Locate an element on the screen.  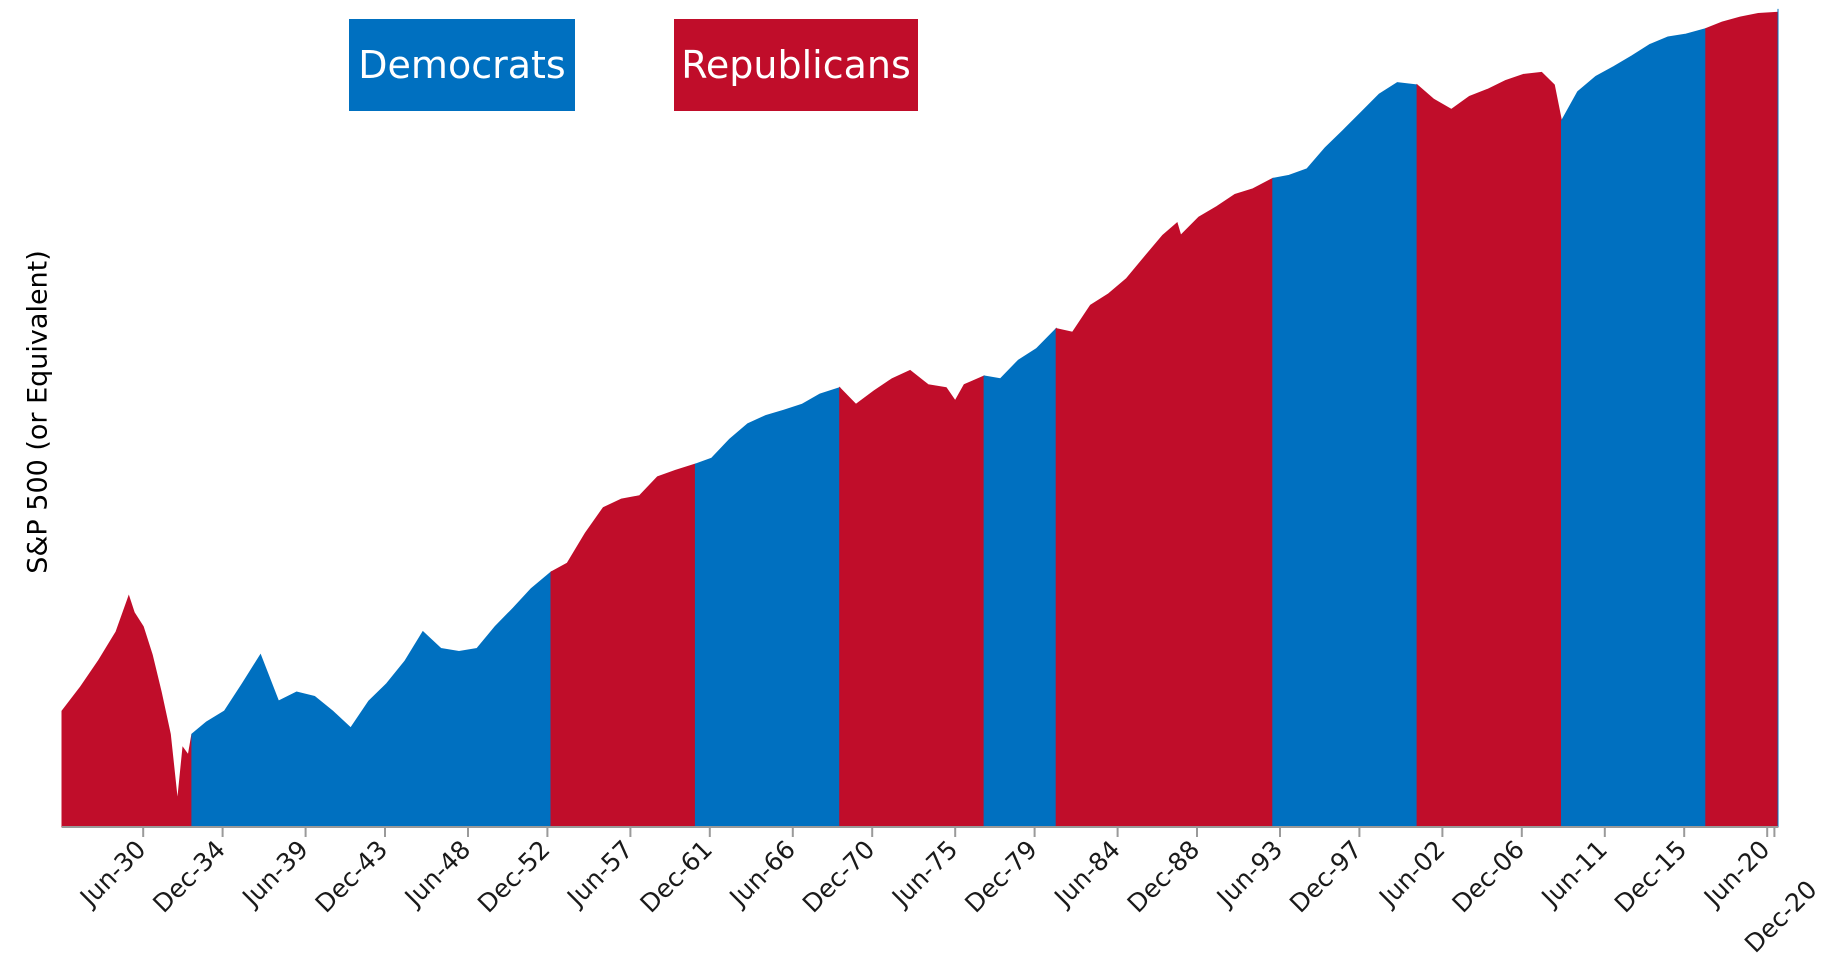
x-tick-label-dec-88: Dec-88 is located at coordinates (1164, 877).